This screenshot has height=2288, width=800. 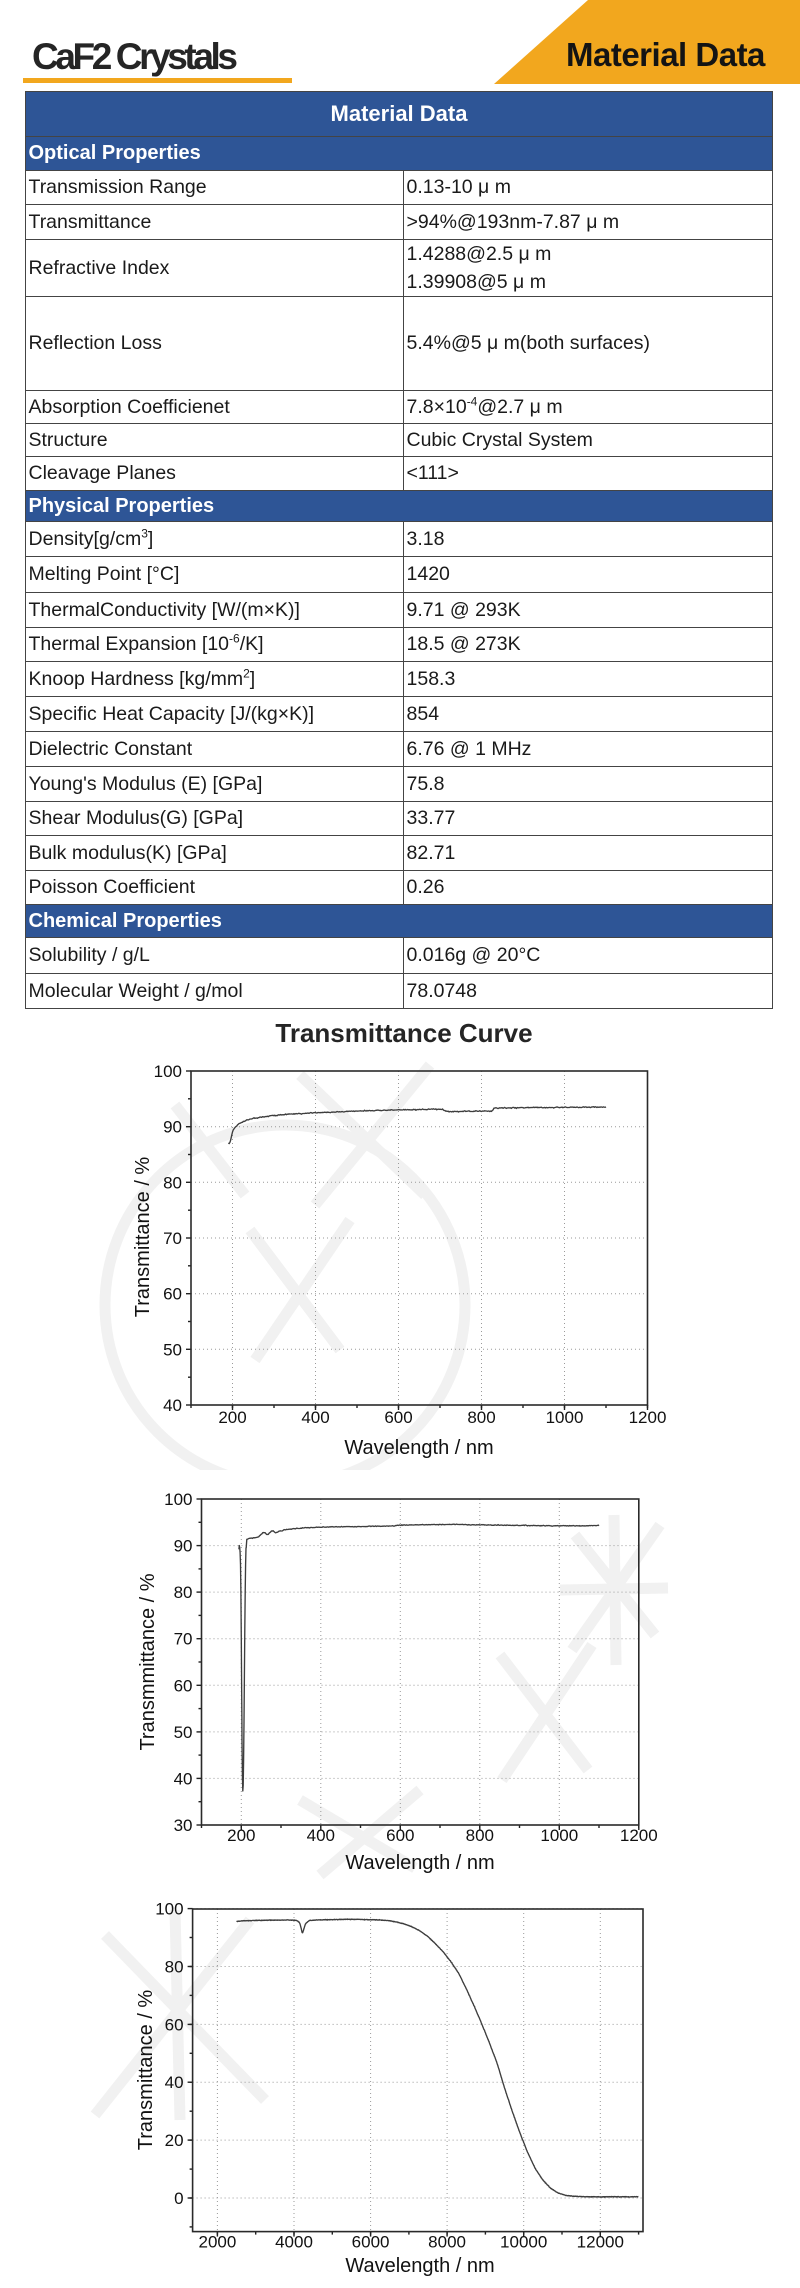 What do you see at coordinates (174, 2140) in the screenshot?
I see `svg-text: 20` at bounding box center [174, 2140].